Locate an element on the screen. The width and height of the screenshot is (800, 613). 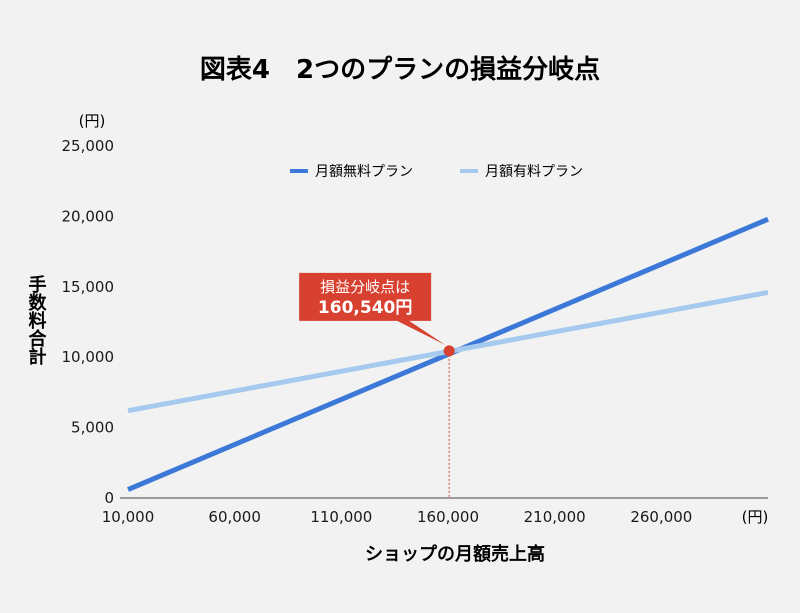
x-tick-label: 160,000 is located at coordinates (448, 517).